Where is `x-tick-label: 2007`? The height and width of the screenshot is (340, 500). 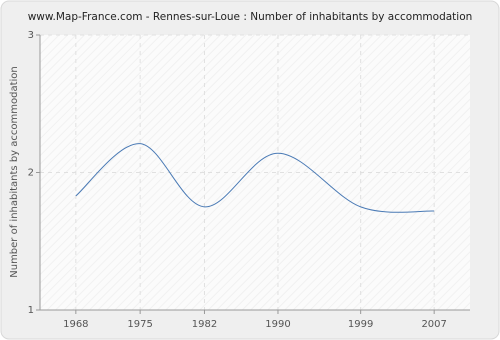
x-tick-label: 2007 is located at coordinates (433, 324).